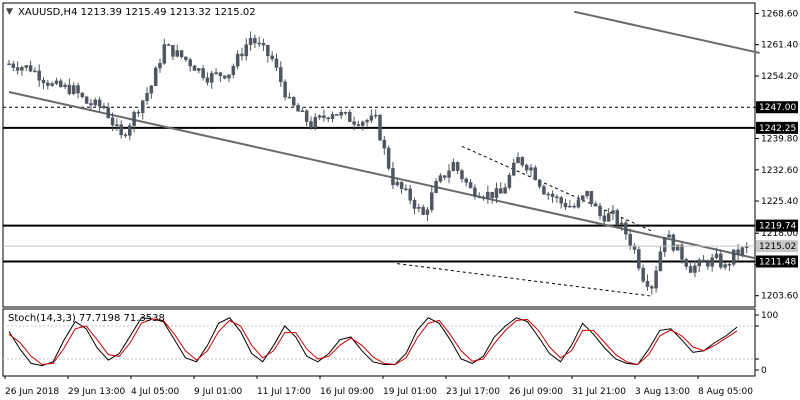 The width and height of the screenshot is (800, 400). Describe the element at coordinates (218, 392) in the screenshot. I see `x-tick-label: 9 Jul 01:00` at that location.